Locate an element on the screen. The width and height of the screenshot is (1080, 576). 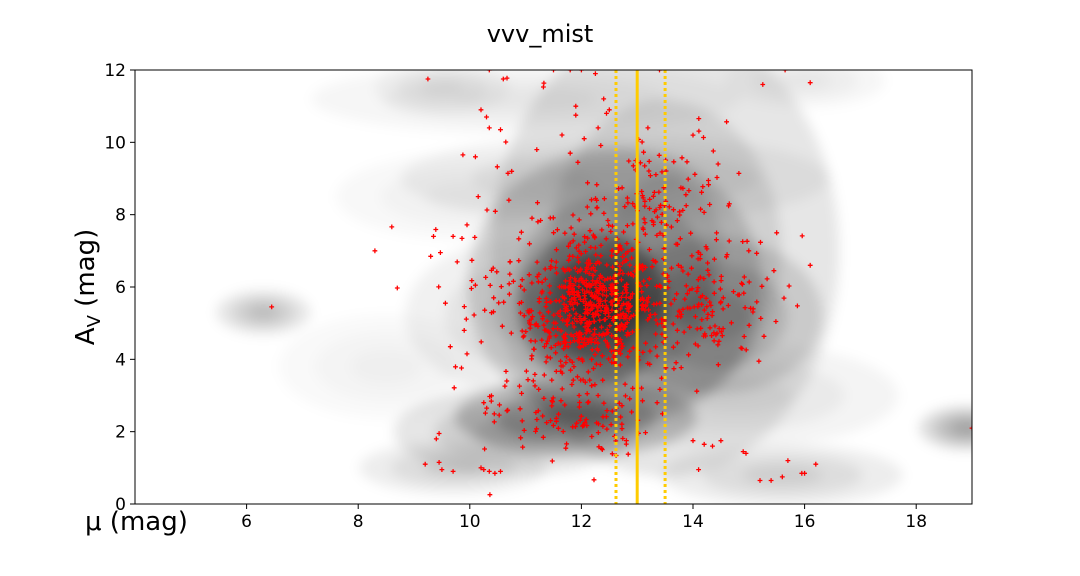
x-axis-label: μ (mag) is located at coordinates (136, 522).